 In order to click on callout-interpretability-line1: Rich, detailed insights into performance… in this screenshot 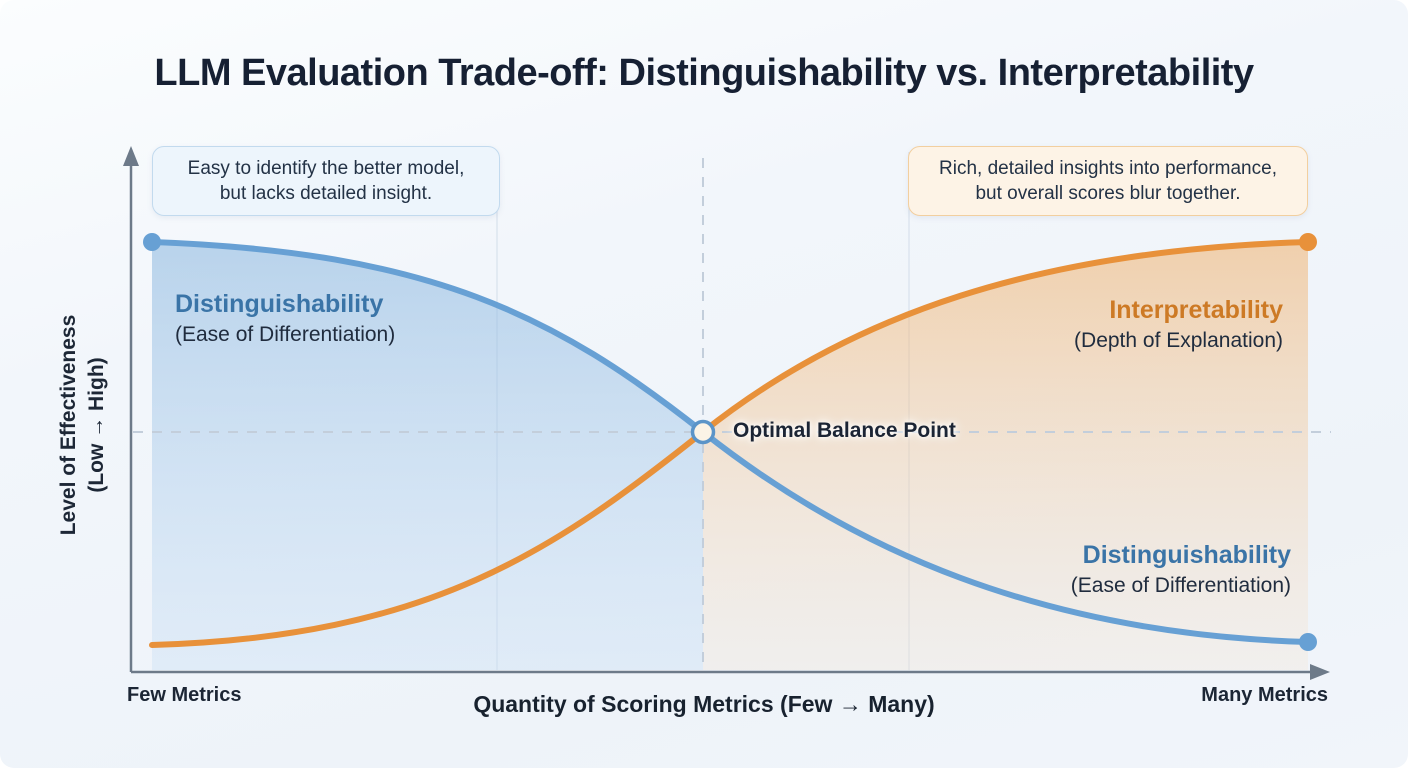, I will do `click(1108, 168)`.